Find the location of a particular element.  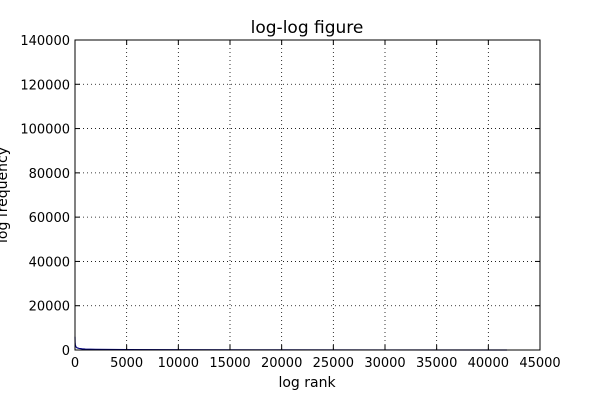

chart-title: log-log figure is located at coordinates (307, 28).